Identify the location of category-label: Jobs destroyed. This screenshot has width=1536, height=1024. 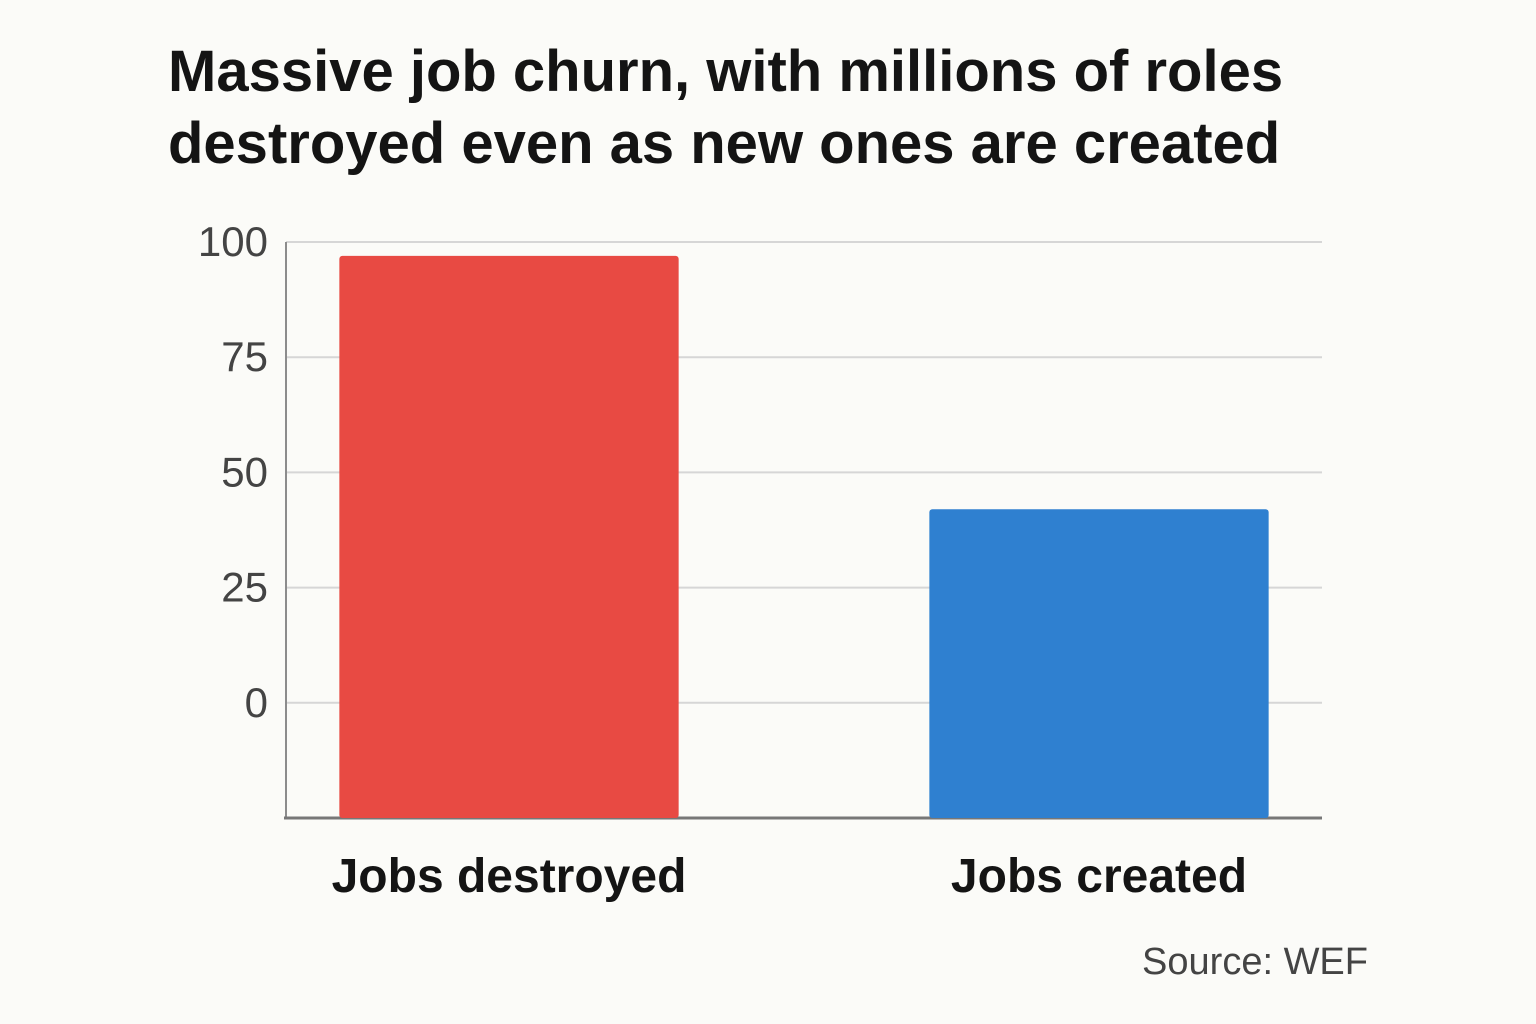
(509, 876).